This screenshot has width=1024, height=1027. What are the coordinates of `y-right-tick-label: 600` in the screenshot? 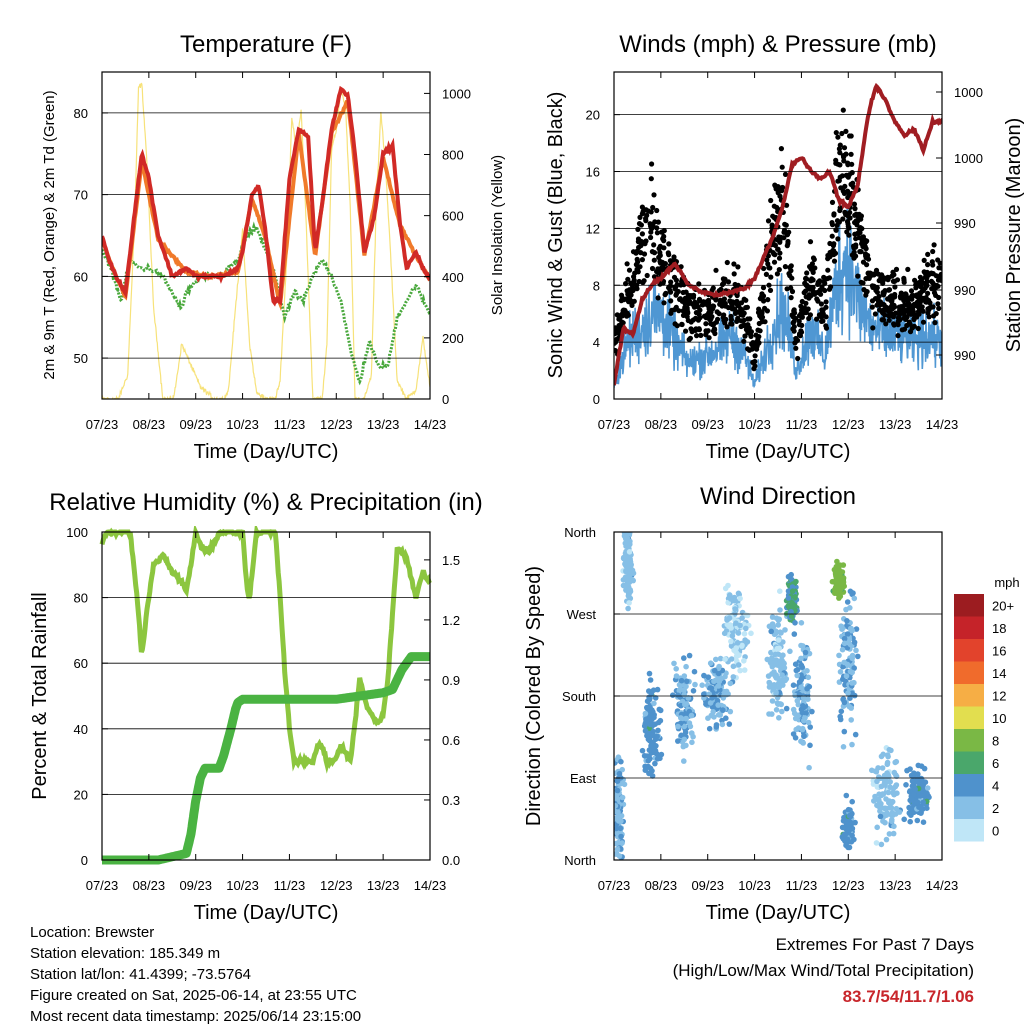 It's located at (453, 216).